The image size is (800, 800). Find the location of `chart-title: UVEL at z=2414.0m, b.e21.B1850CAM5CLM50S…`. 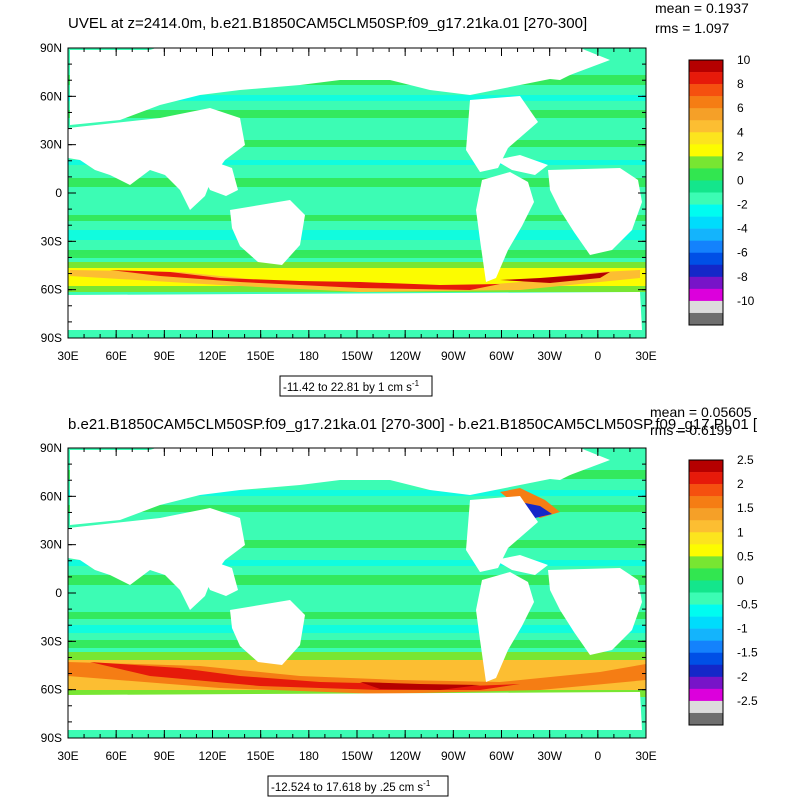

chart-title: UVEL at z=2414.0m, b.e21.B1850CAM5CLM50S… is located at coordinates (327, 23).